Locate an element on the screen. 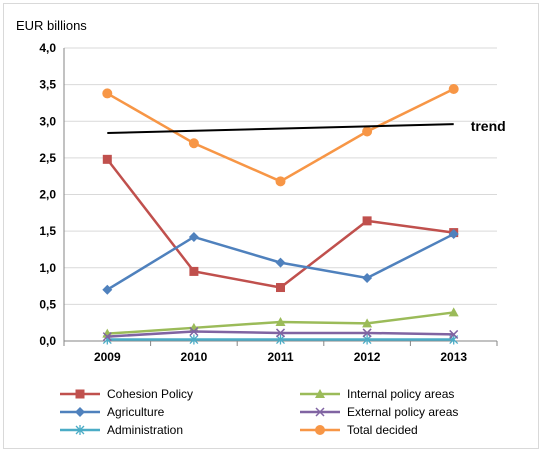 This screenshot has width=543, height=454. legend-item: Administration is located at coordinates (121, 430).